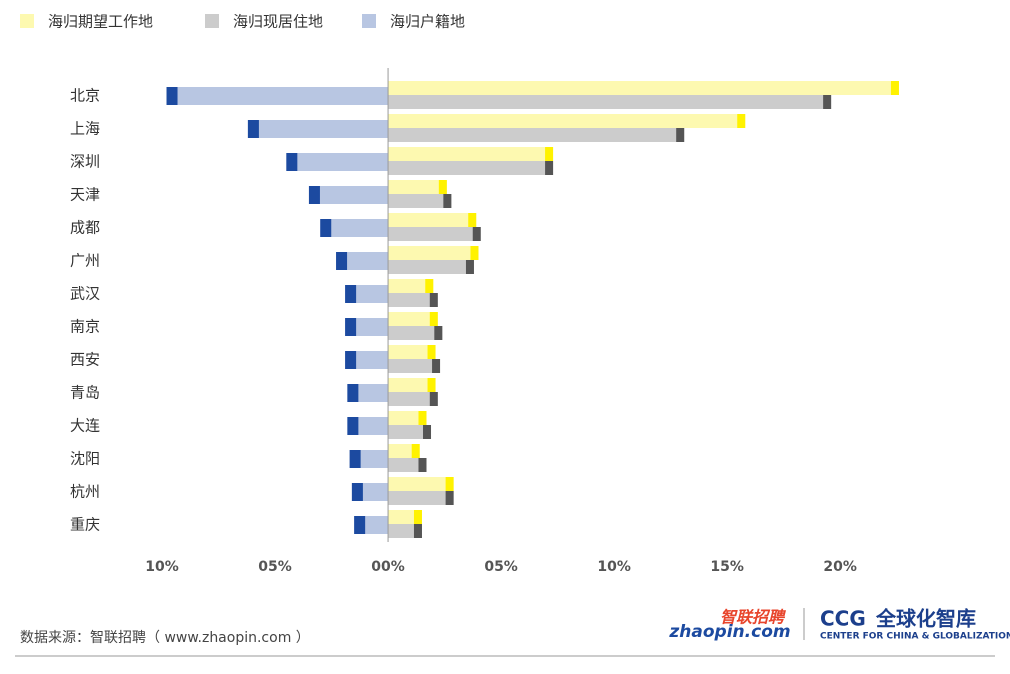 The image size is (1010, 674). I want to click on y-tick-label: 重庆, so click(85, 525).